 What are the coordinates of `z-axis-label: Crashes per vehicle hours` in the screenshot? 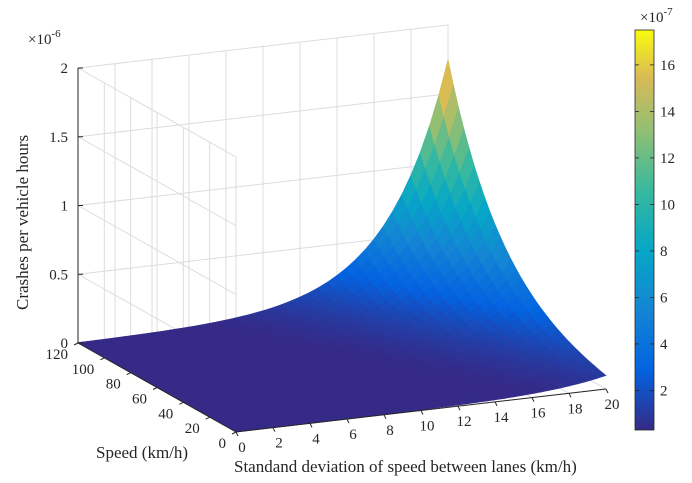 It's located at (22, 222).